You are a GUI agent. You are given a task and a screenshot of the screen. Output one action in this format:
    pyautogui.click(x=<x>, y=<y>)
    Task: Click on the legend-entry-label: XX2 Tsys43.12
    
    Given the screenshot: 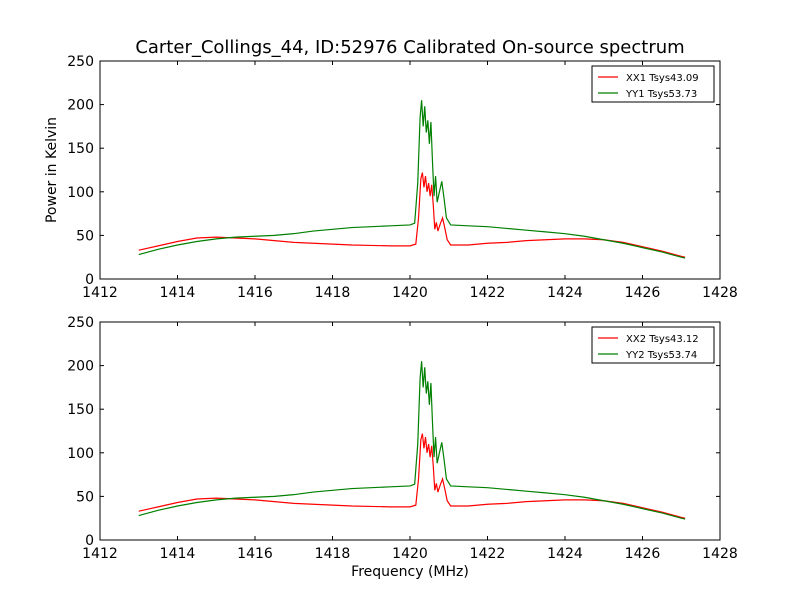 What is the action you would take?
    pyautogui.click(x=662, y=339)
    